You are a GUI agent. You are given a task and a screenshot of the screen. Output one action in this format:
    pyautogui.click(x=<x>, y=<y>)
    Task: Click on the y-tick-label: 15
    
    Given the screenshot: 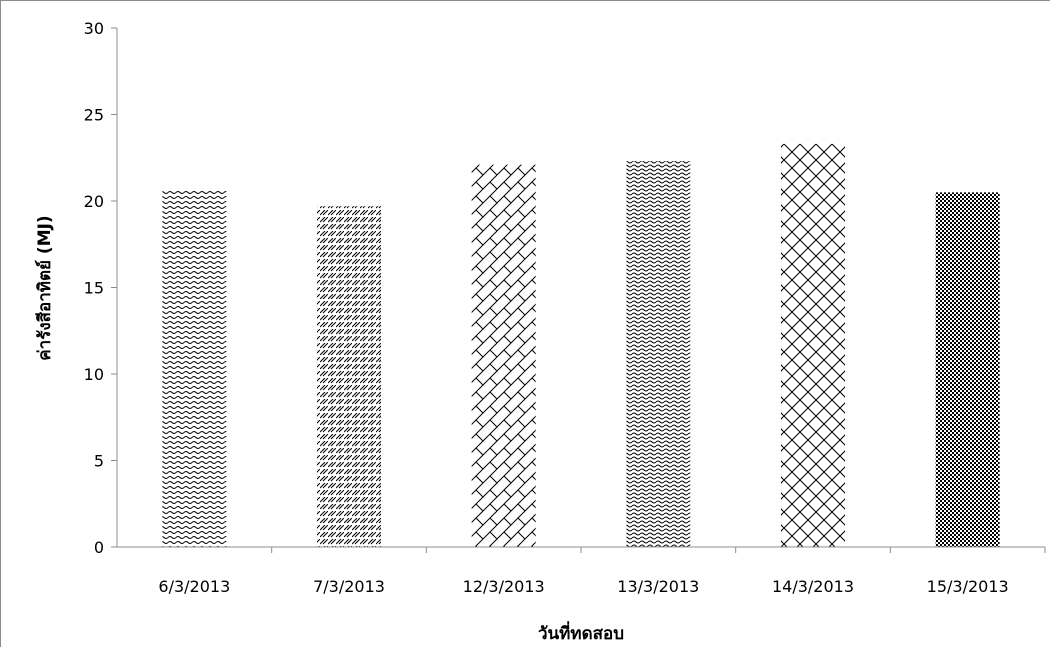 What is the action you would take?
    pyautogui.click(x=94, y=288)
    